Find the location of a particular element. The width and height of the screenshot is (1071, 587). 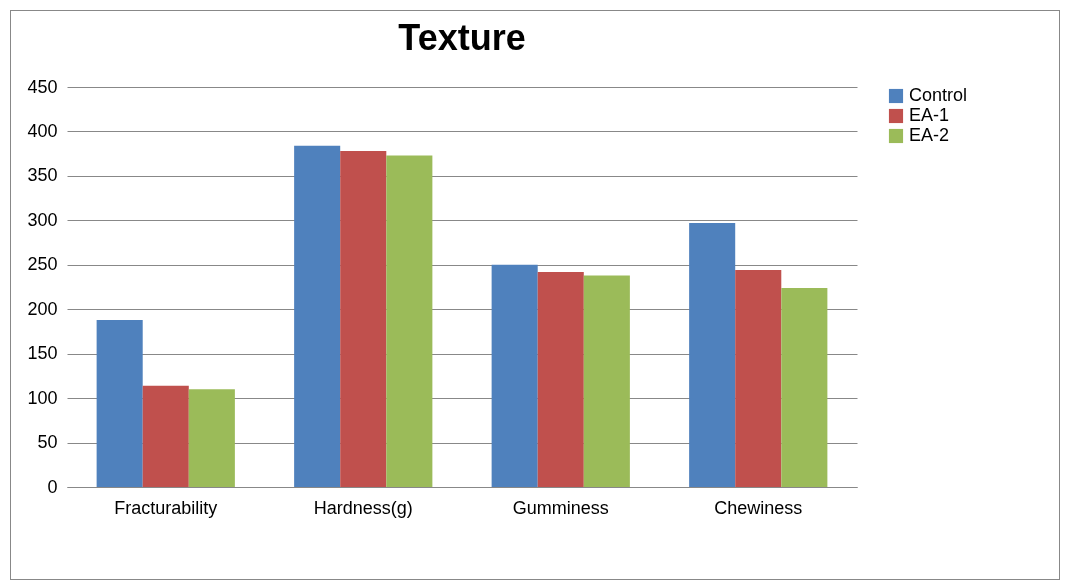

y-tick-label: 50 is located at coordinates (47, 442).